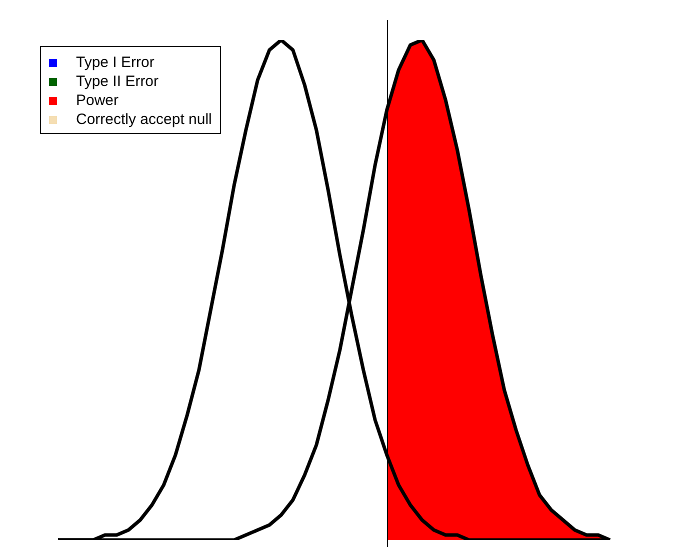 This screenshot has width=685, height=547. What do you see at coordinates (115, 62) in the screenshot?
I see `legend-label: Type I Error` at bounding box center [115, 62].